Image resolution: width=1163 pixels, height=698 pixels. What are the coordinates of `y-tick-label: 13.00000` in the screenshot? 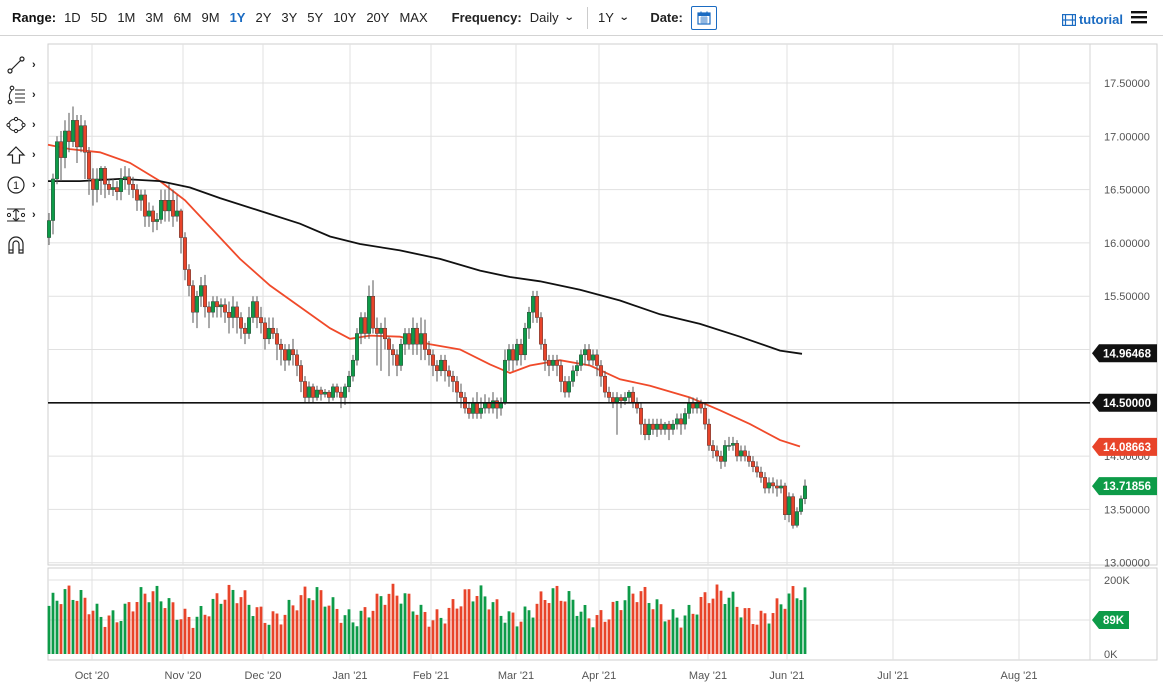 It's located at (1127, 564).